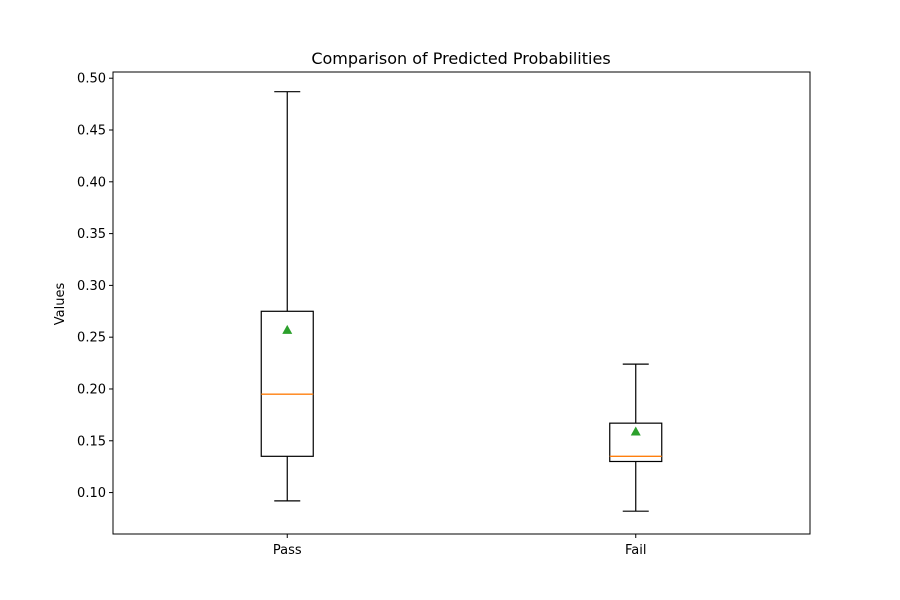 The height and width of the screenshot is (600, 900). Describe the element at coordinates (91, 338) in the screenshot. I see `y-tick-label: 0.25` at that location.